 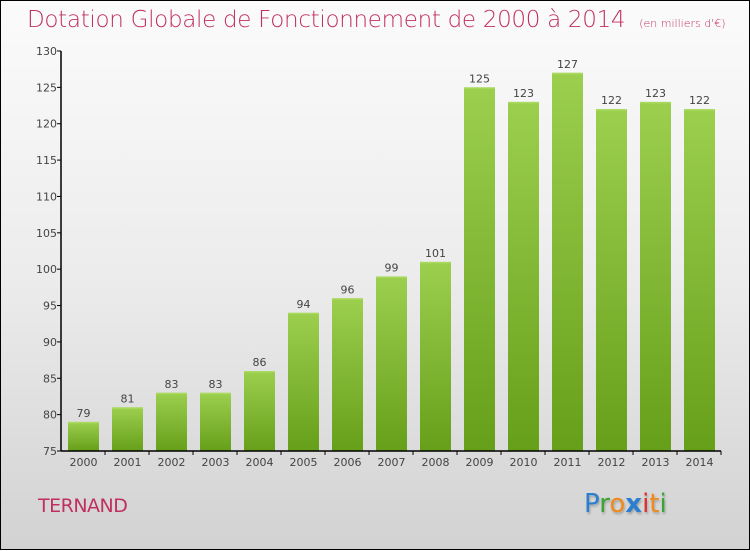 I want to click on bar-2012, so click(x=611, y=280).